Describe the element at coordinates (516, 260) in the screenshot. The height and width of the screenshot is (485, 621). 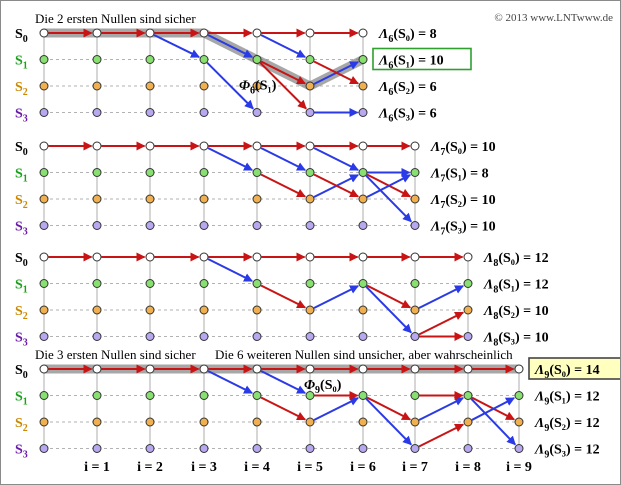
I see `path-metric-s0: Λ8(S₀) = 12` at that location.